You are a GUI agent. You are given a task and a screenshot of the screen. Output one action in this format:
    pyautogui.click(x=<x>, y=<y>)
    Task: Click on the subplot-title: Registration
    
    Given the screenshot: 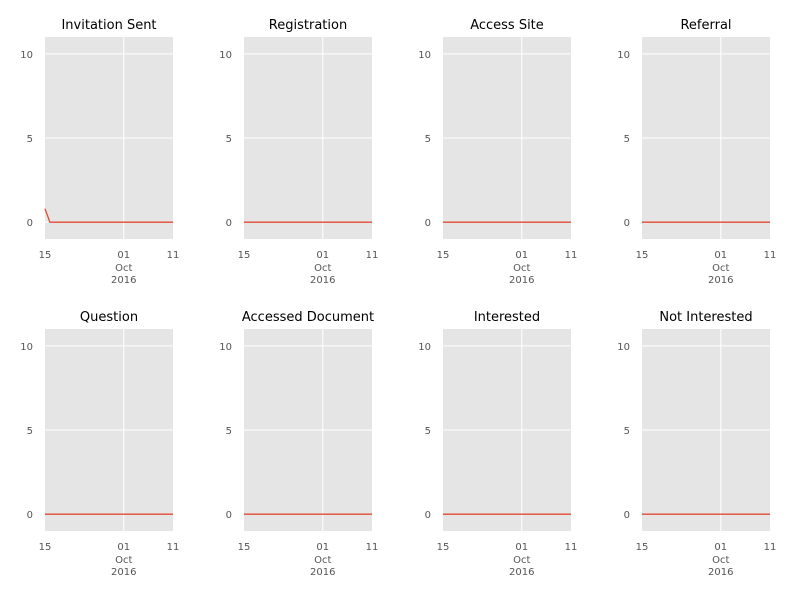 What is the action you would take?
    pyautogui.click(x=308, y=25)
    